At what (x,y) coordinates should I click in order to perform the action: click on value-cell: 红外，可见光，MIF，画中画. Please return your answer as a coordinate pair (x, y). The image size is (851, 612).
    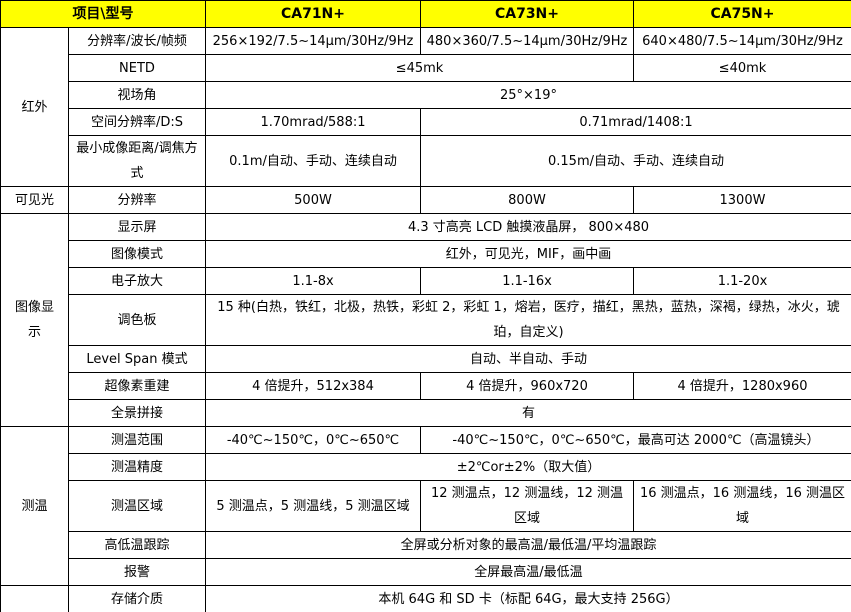
    Looking at the image, I should click on (528, 254).